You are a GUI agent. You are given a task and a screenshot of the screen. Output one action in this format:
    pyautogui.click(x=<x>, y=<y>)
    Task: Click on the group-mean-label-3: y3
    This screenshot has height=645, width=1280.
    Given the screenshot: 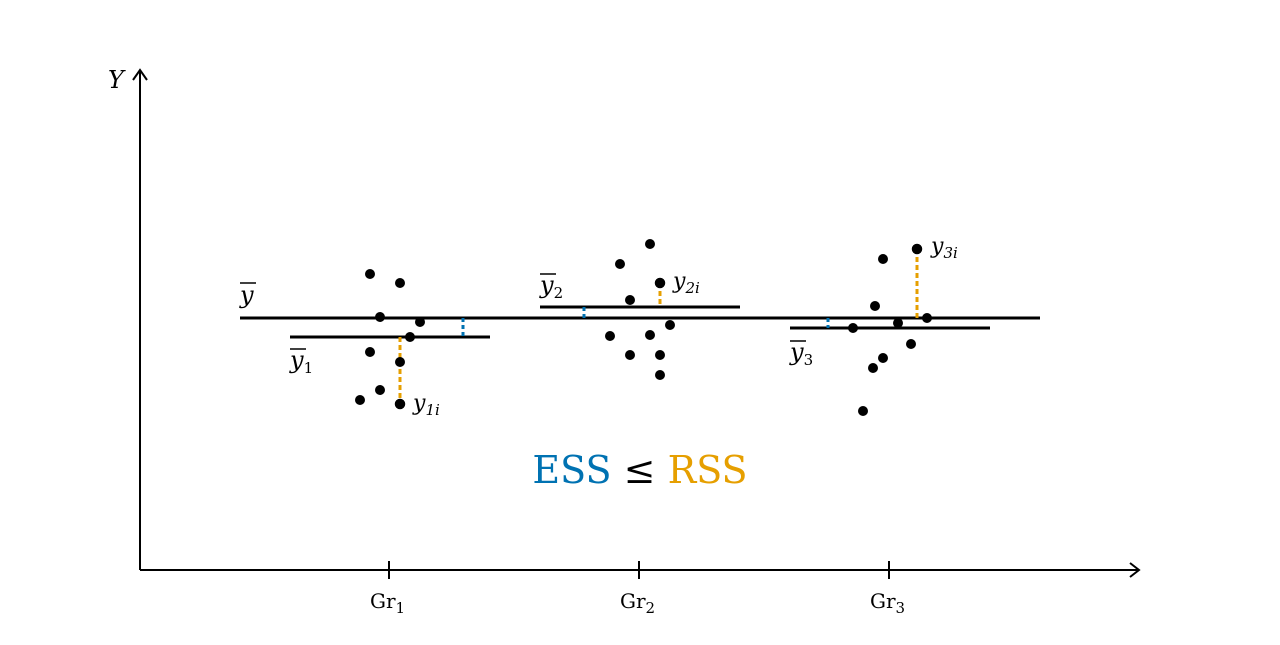 What is the action you would take?
    pyautogui.click(x=801, y=353)
    